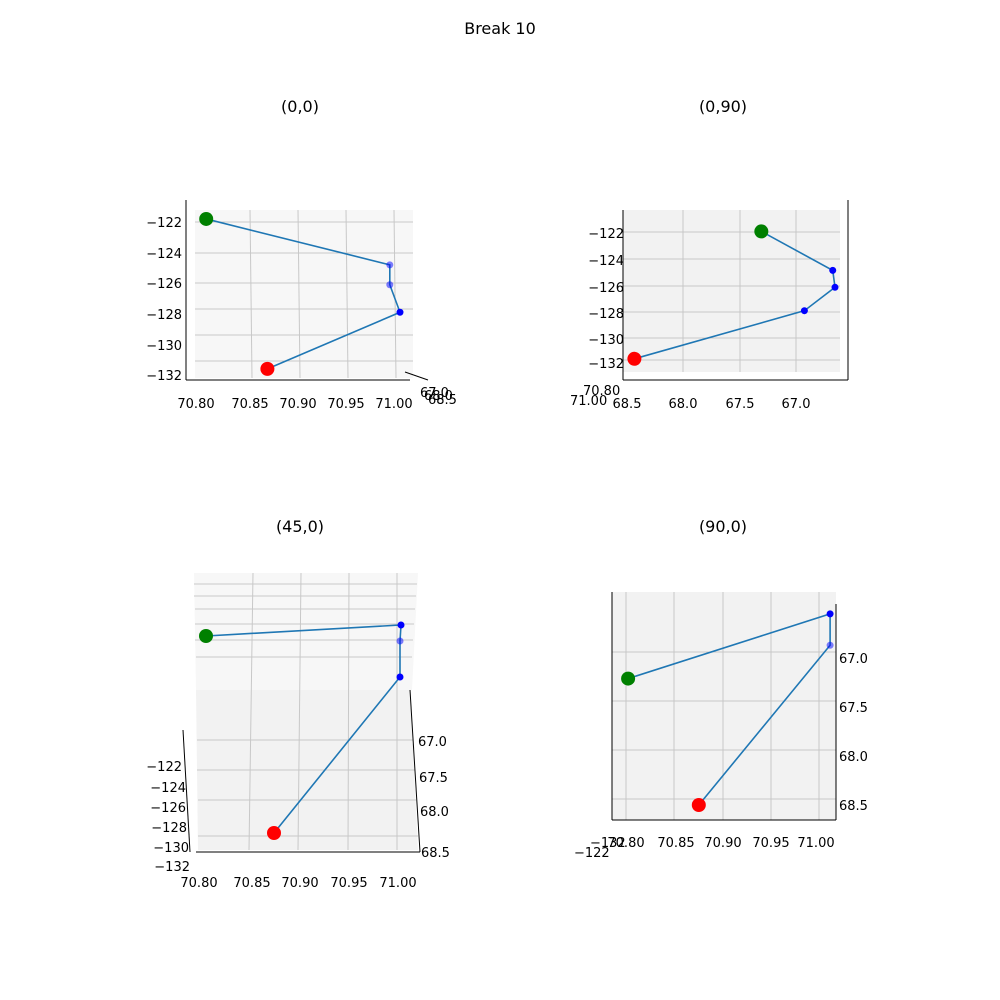 The width and height of the screenshot is (1000, 1000). I want to click on figure-title: Break 10, so click(500, 28).